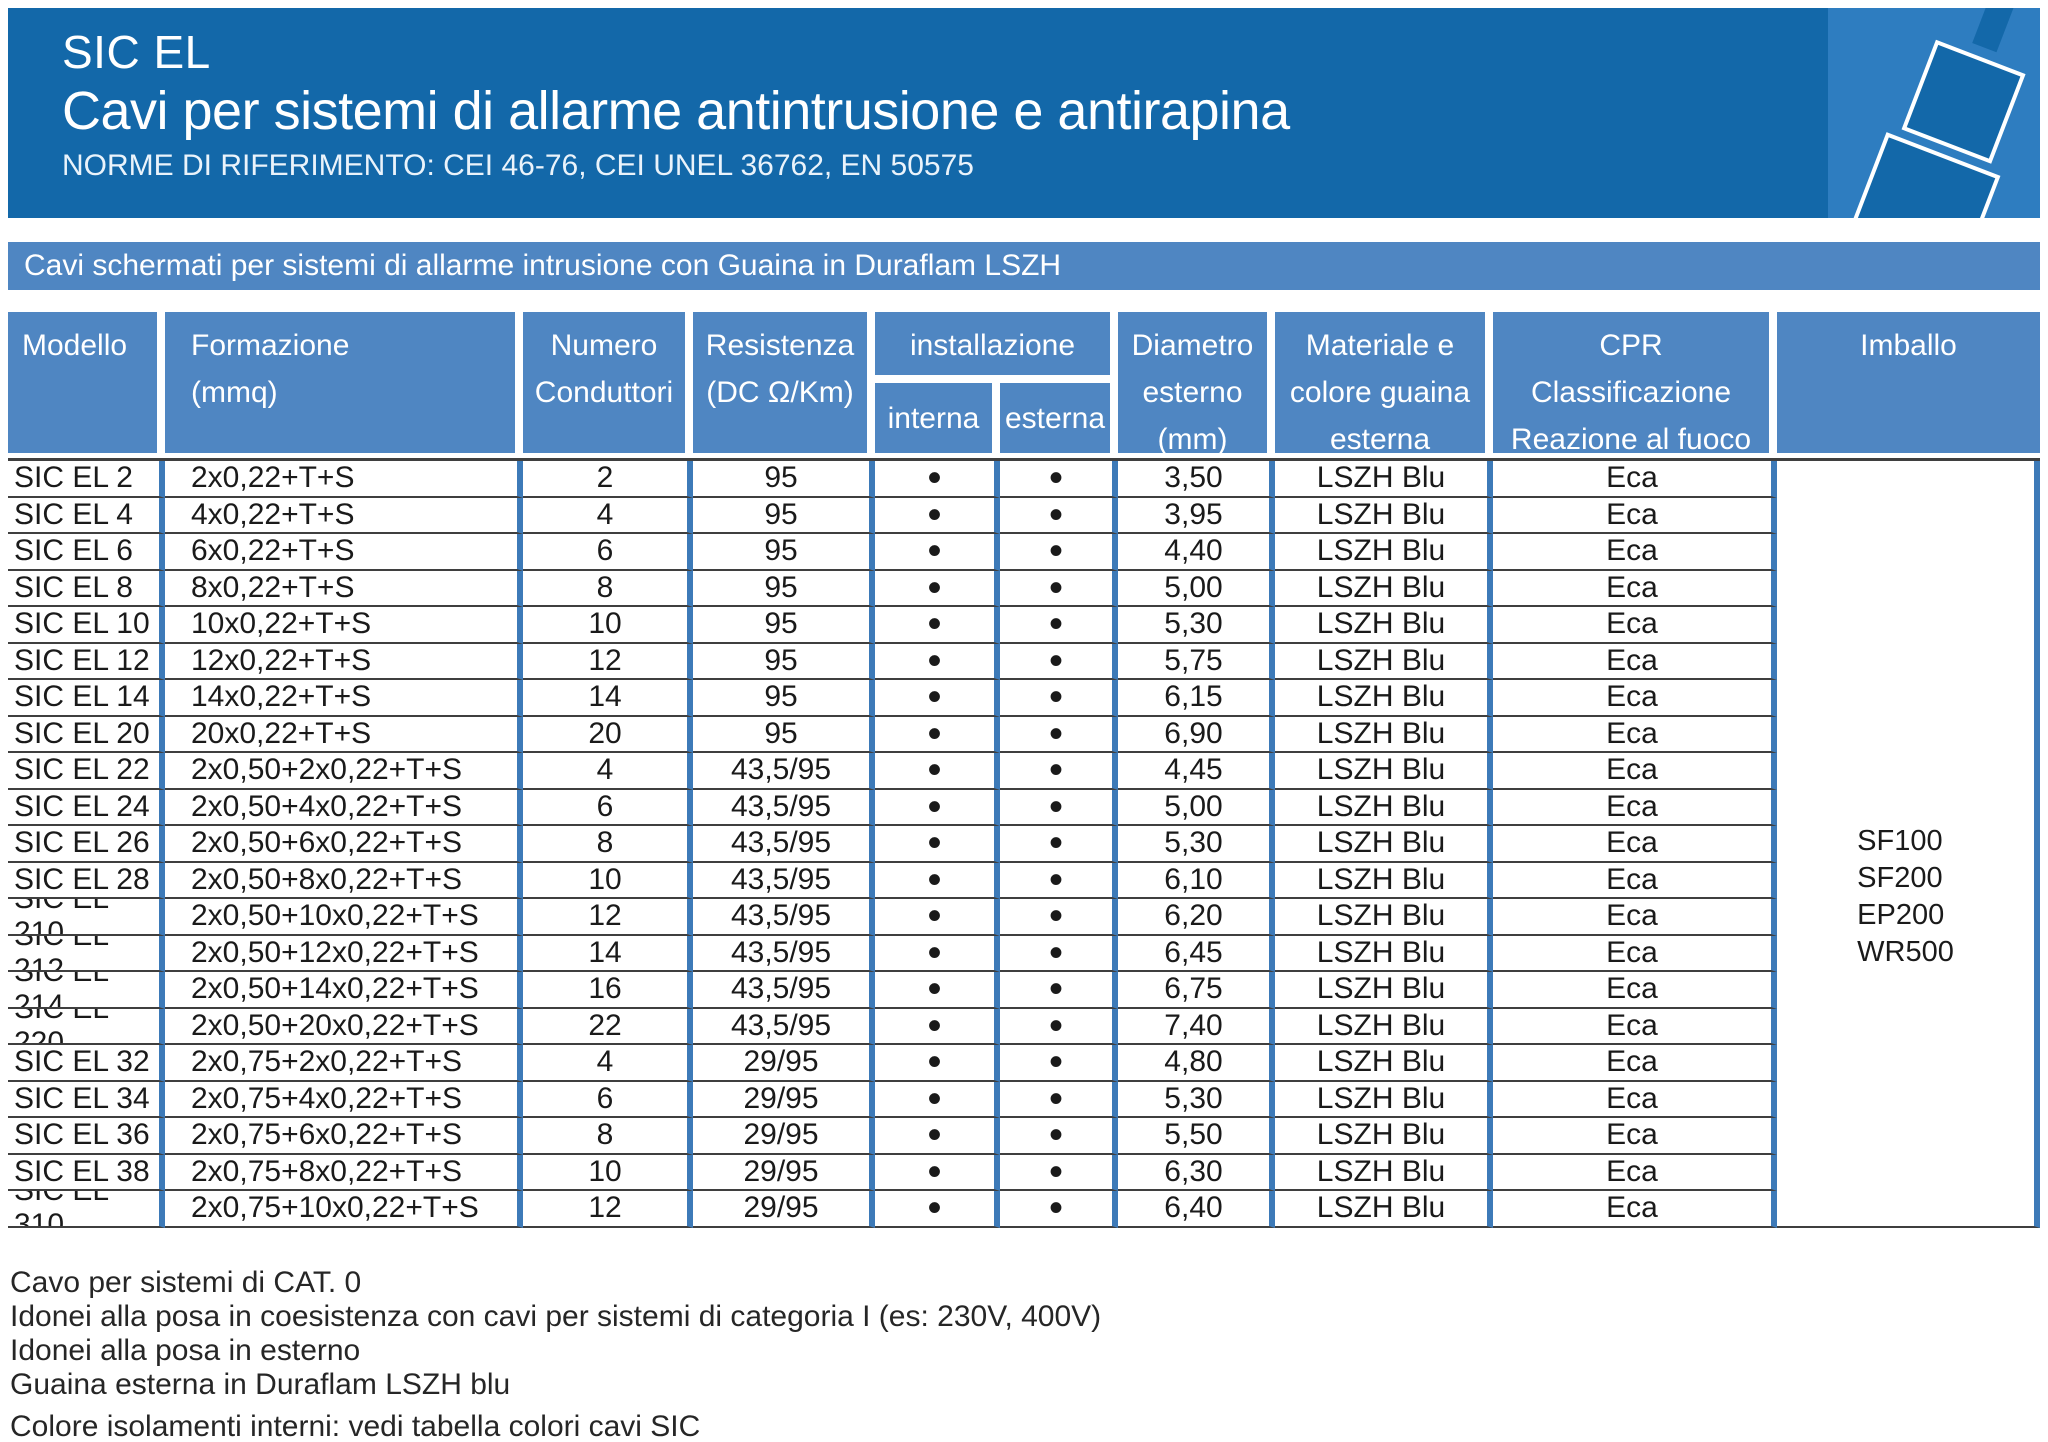 This screenshot has height=1442, width=2048. Describe the element at coordinates (1196, 734) in the screenshot. I see `cell-diametro-esterno: 6,90` at that location.